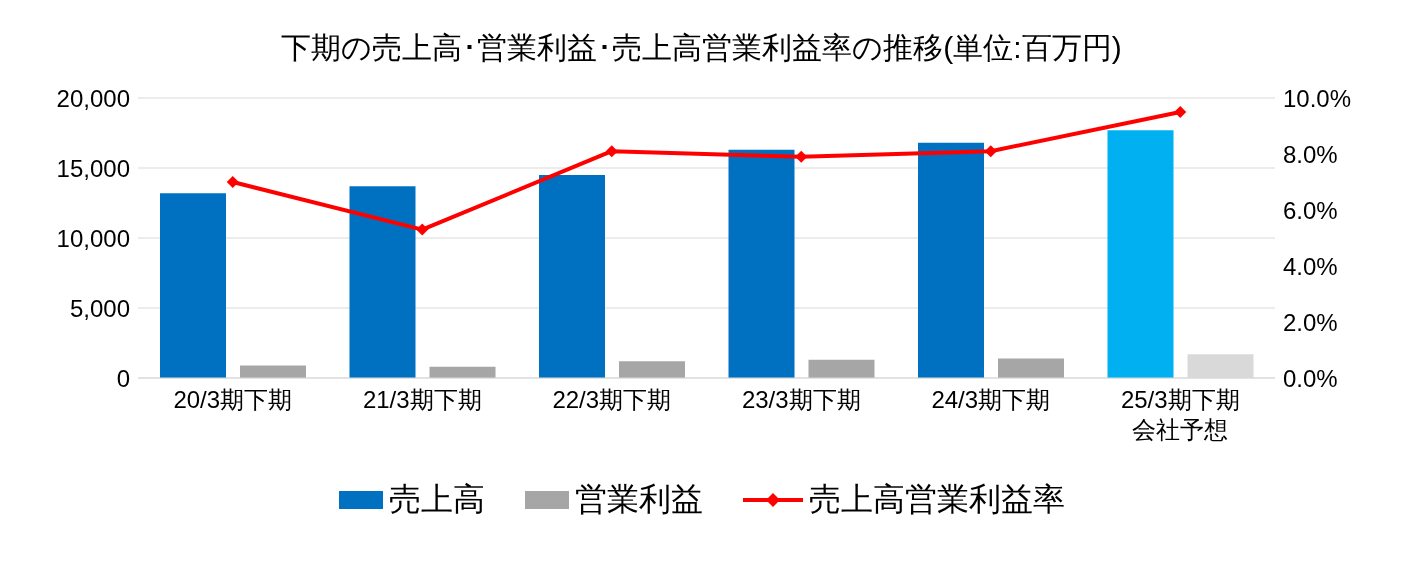 The height and width of the screenshot is (561, 1403). Describe the element at coordinates (612, 399) in the screenshot. I see `x-tick-label: 22/3期下期` at that location.